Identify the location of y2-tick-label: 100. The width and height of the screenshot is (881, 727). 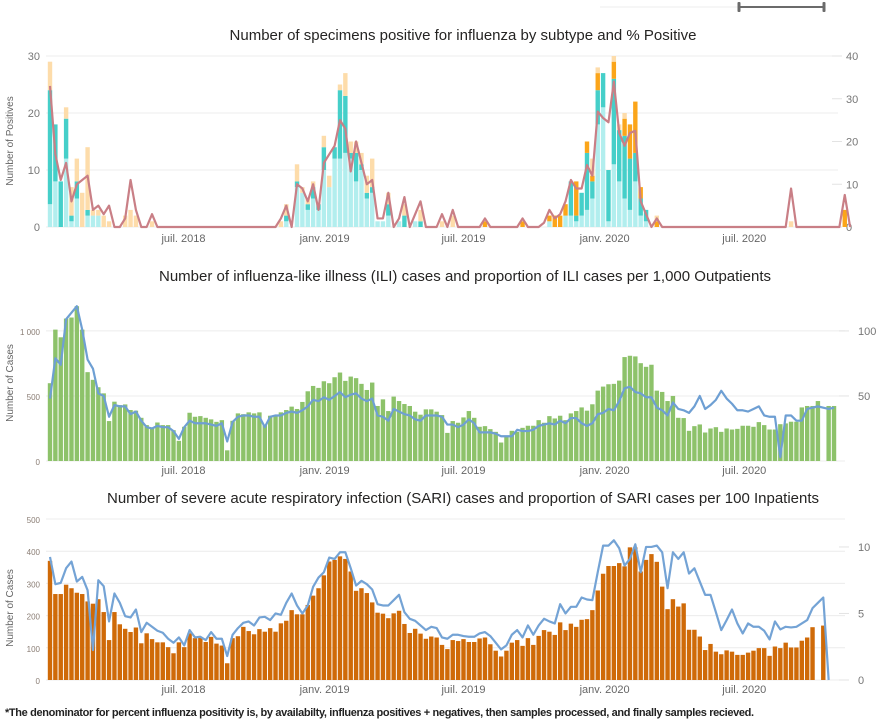
(867, 332).